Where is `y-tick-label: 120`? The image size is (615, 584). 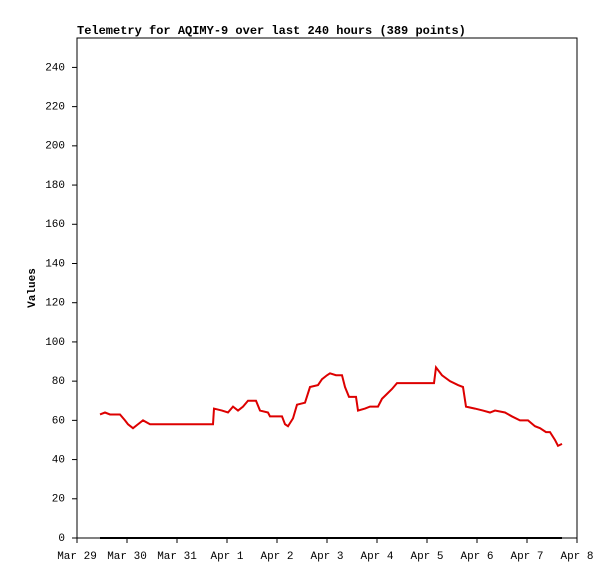
y-tick-label: 120 is located at coordinates (55, 304).